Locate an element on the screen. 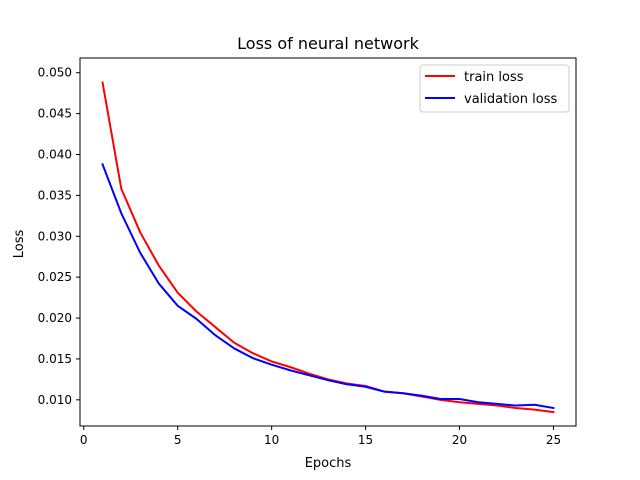 The width and height of the screenshot is (640, 480). x-axis-label: Epochs is located at coordinates (328, 463).